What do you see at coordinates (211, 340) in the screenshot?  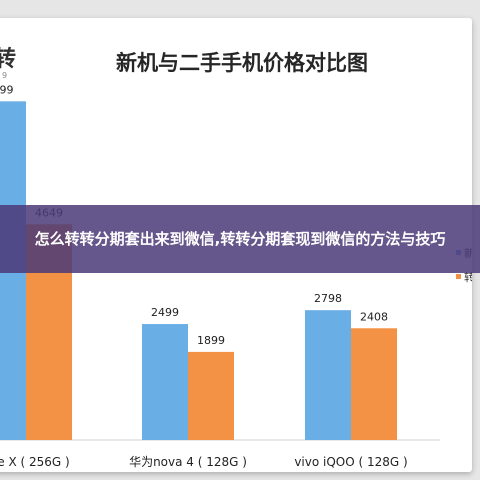 I see `bar-value-label: 1899` at bounding box center [211, 340].